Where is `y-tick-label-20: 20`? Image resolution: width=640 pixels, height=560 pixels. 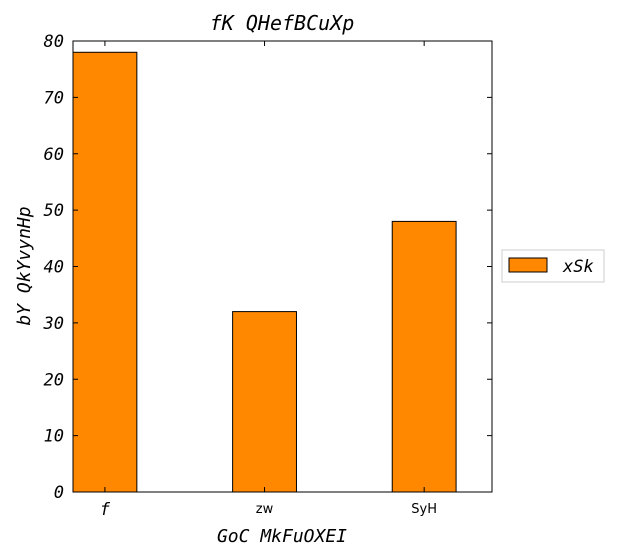 y-tick-label-20: 20 is located at coordinates (54, 380).